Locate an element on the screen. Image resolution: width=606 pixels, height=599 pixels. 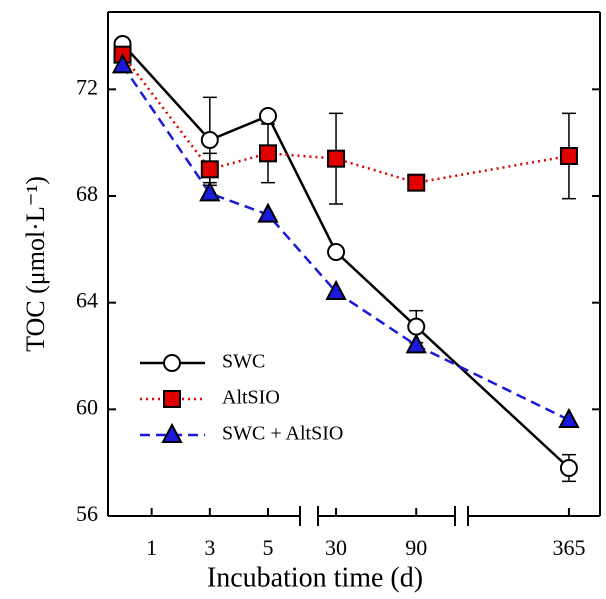
y-axis-label: TOC (μmol·L⁻¹) is located at coordinates (35, 264).